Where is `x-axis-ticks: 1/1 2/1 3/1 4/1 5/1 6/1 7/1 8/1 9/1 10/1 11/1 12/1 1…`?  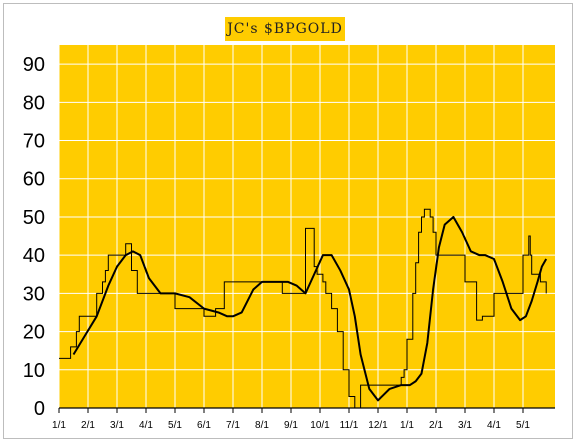
x-axis-ticks: 1/1 2/1 3/1 4/1 5/1 6/1 7/1 8/1 9/1 10/1 11/1 12/1 1… is located at coordinates (291, 419).